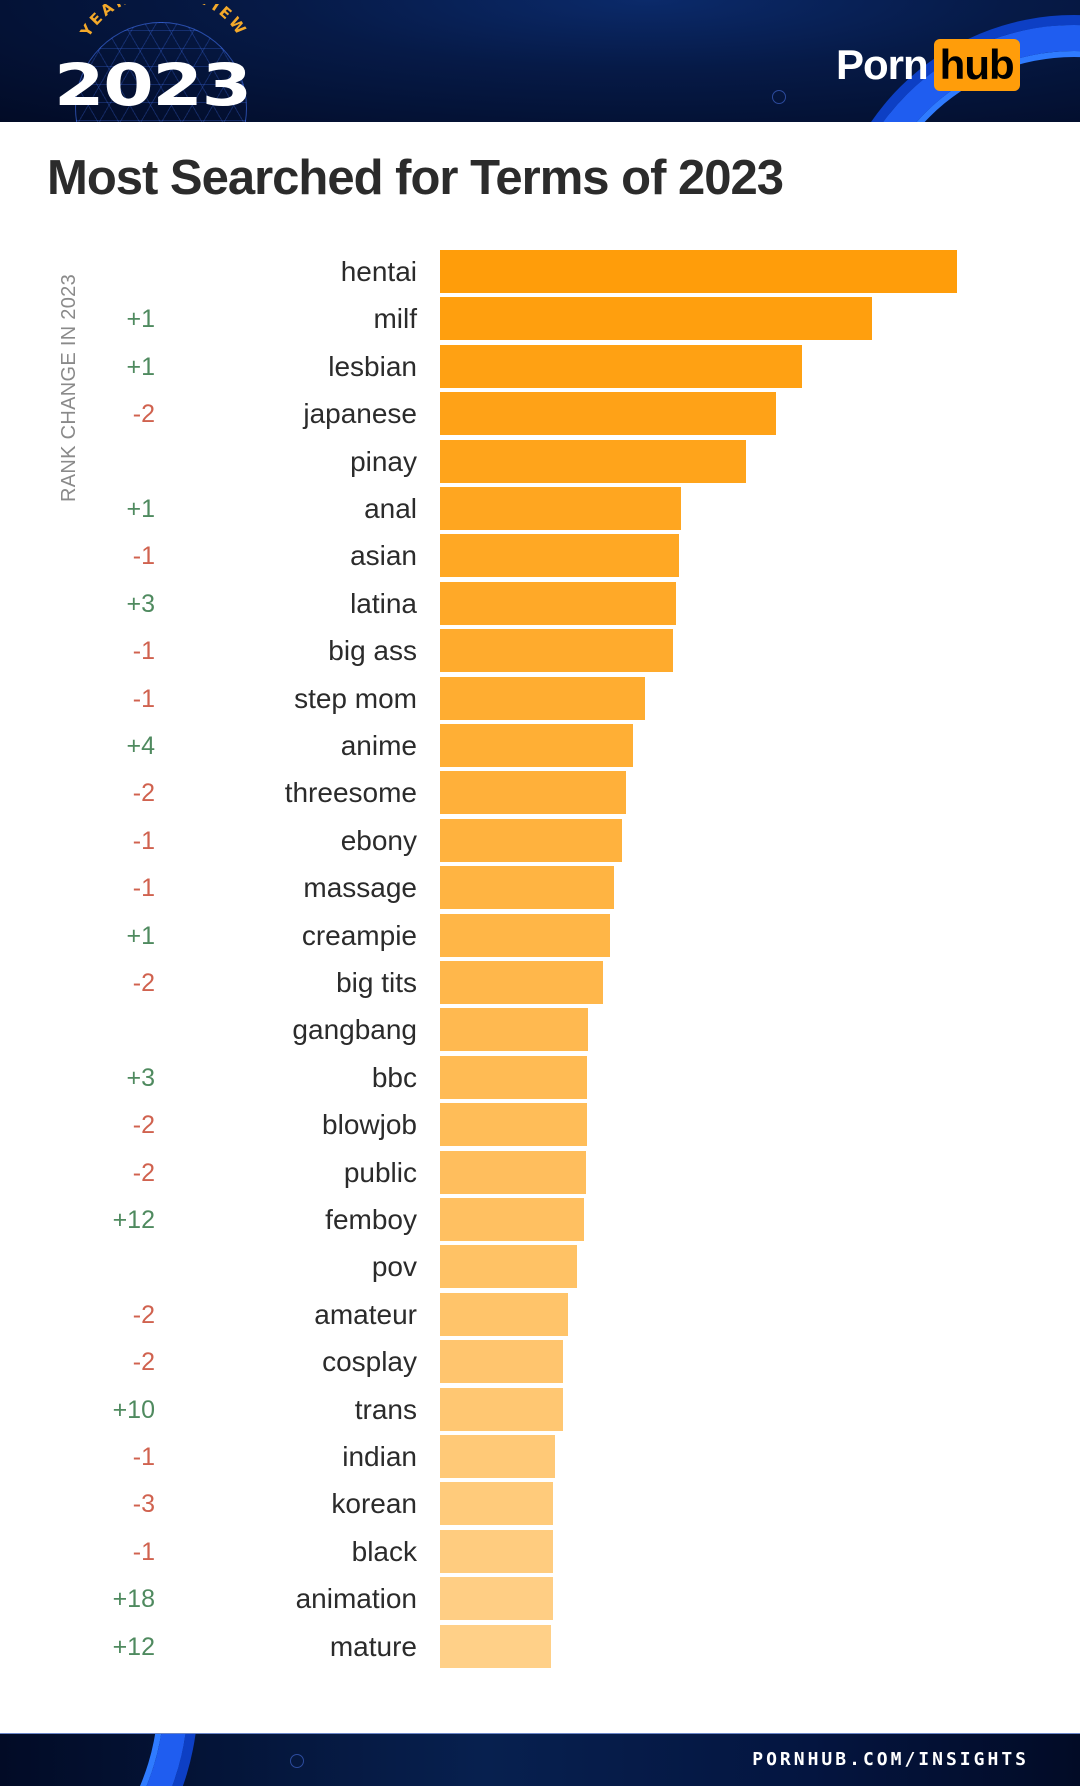 The height and width of the screenshot is (1786, 1080). I want to click on logo-text-left: Porn, so click(882, 64).